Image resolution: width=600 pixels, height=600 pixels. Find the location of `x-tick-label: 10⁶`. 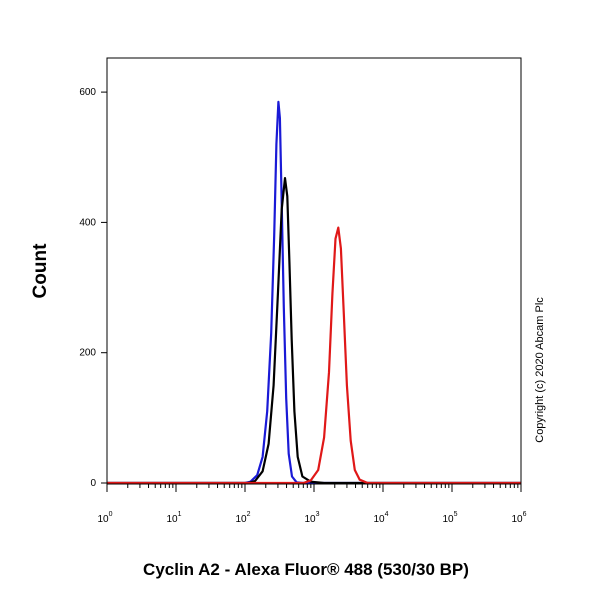

x-tick-label: 10⁶ is located at coordinates (518, 518).